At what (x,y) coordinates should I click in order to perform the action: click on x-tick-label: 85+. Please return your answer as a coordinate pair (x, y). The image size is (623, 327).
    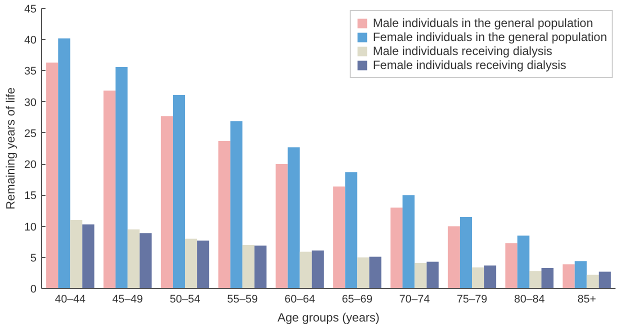
    Looking at the image, I should click on (586, 300).